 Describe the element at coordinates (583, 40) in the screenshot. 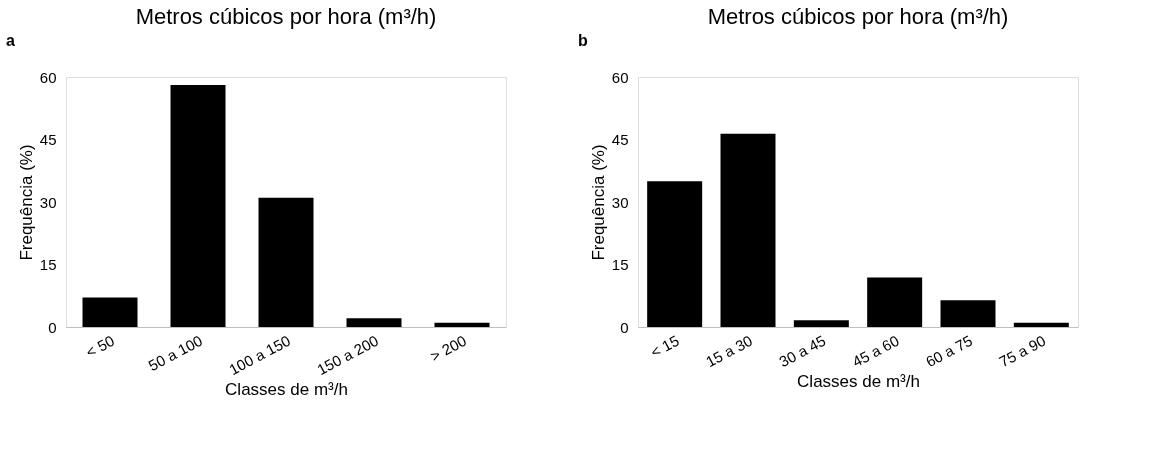

I see `text: b` at that location.